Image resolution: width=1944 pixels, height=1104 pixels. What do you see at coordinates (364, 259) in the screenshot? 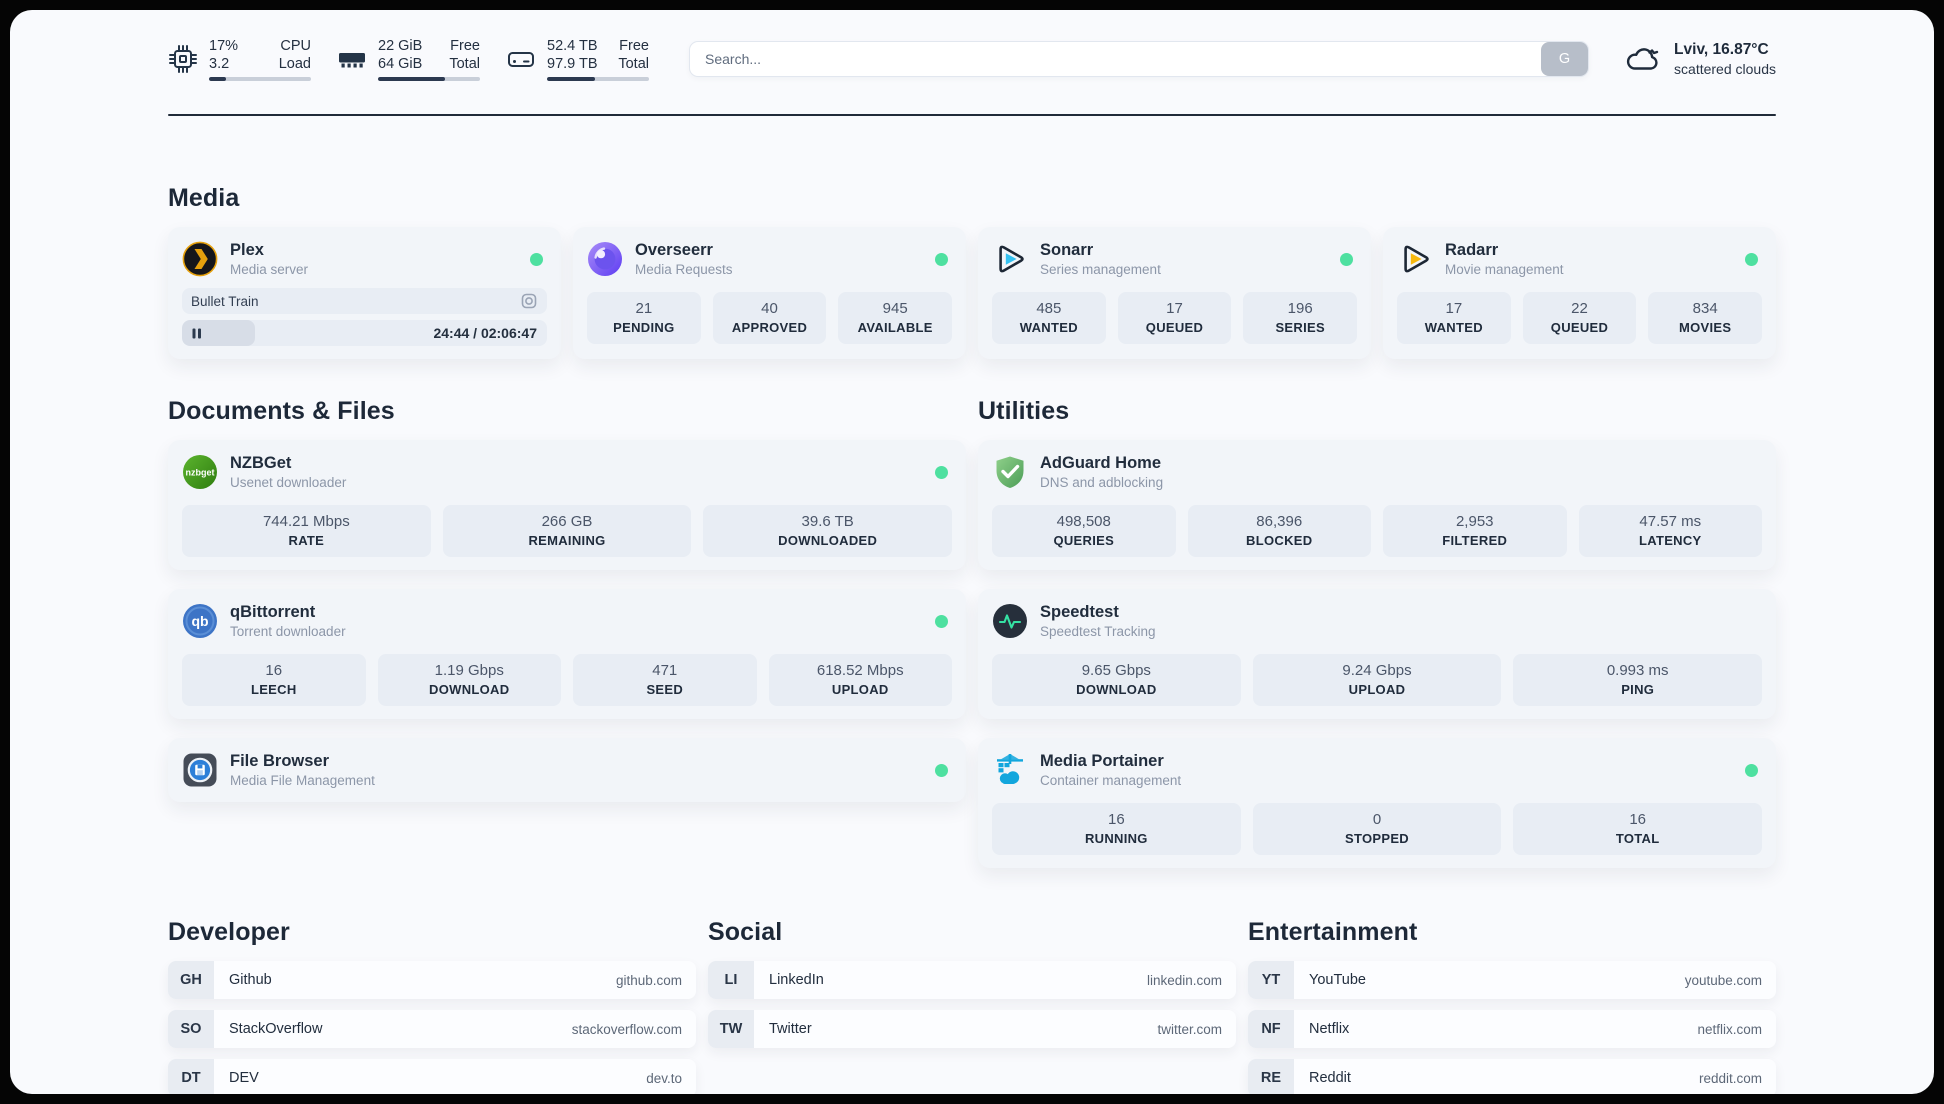
I see `app-link-plex: Plex Media server` at bounding box center [364, 259].